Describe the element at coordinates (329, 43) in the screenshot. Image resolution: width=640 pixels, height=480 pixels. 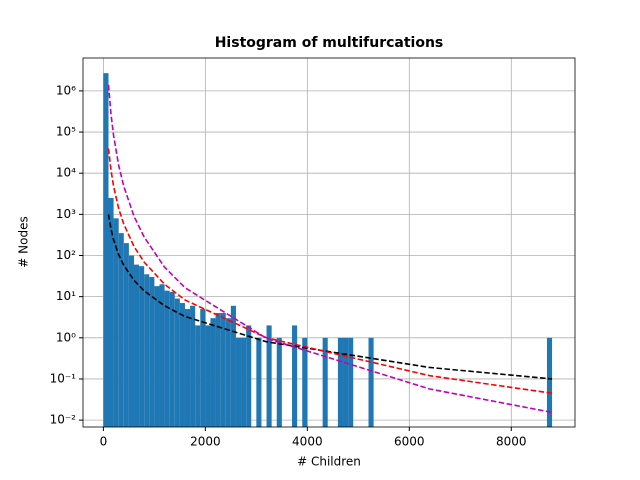
I see `chart-title: Histogram of multifurcations` at that location.